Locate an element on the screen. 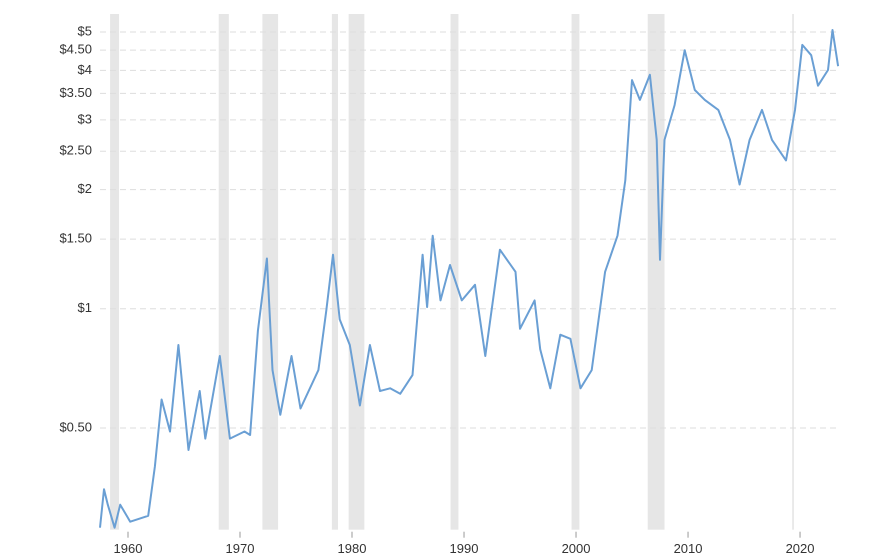 This screenshot has height=560, width=888. x-tick-label: 1960 is located at coordinates (128, 548).